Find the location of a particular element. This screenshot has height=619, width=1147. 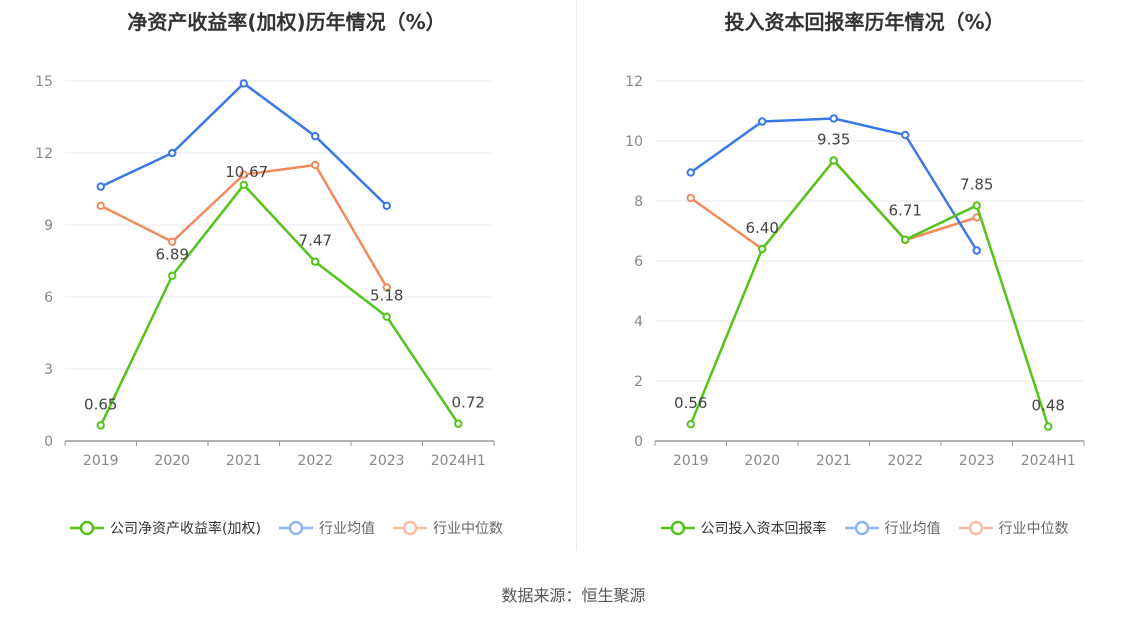

data-label: 0.56 is located at coordinates (690, 403).